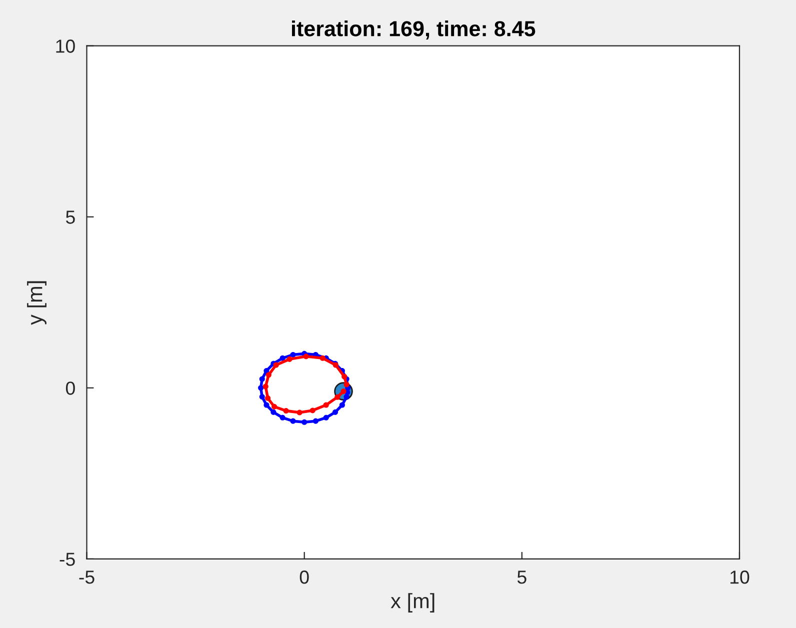 This screenshot has height=628, width=796. What do you see at coordinates (70, 217) in the screenshot?
I see `y-tick-label: 5` at bounding box center [70, 217].